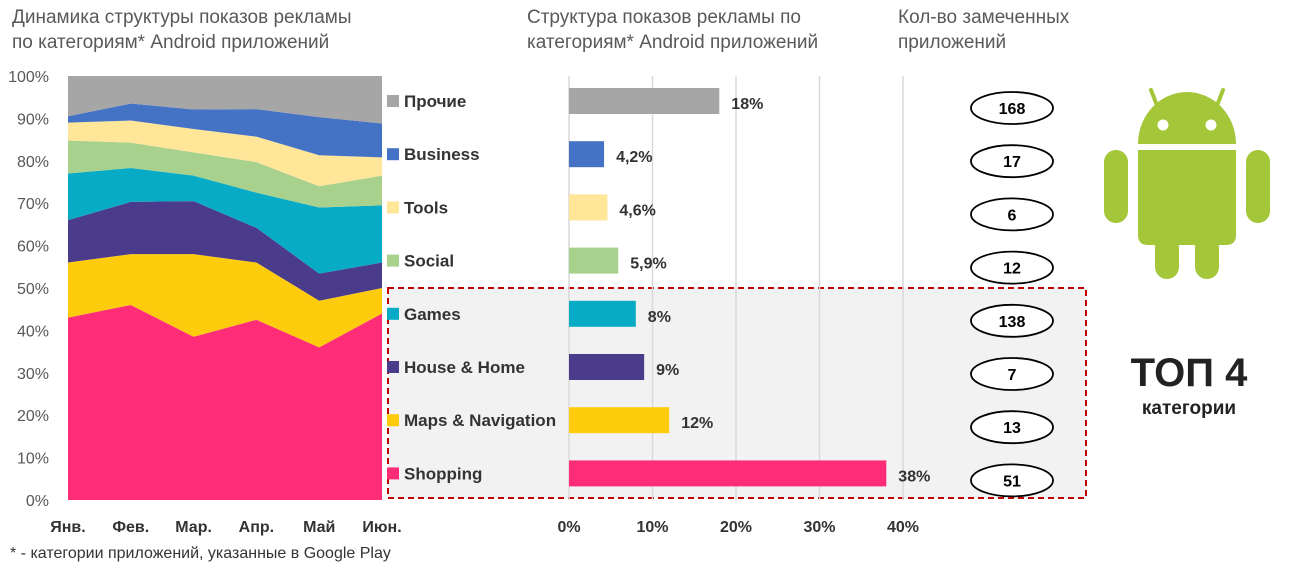 The width and height of the screenshot is (1295, 569). Describe the element at coordinates (648, 264) in the screenshot. I see `bar-value-label: 5,9%` at that location.